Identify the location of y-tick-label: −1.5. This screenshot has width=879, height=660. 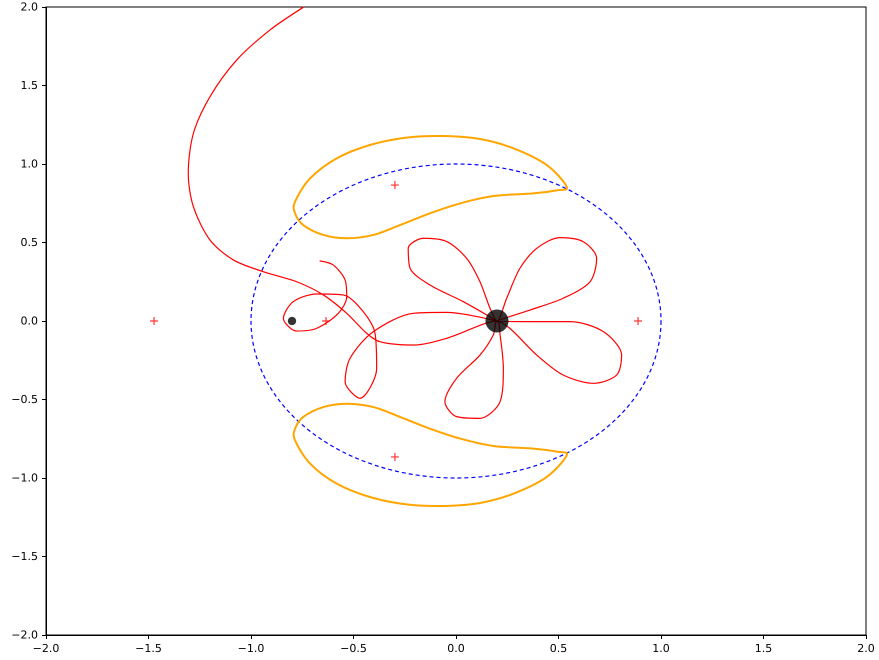
(24, 556).